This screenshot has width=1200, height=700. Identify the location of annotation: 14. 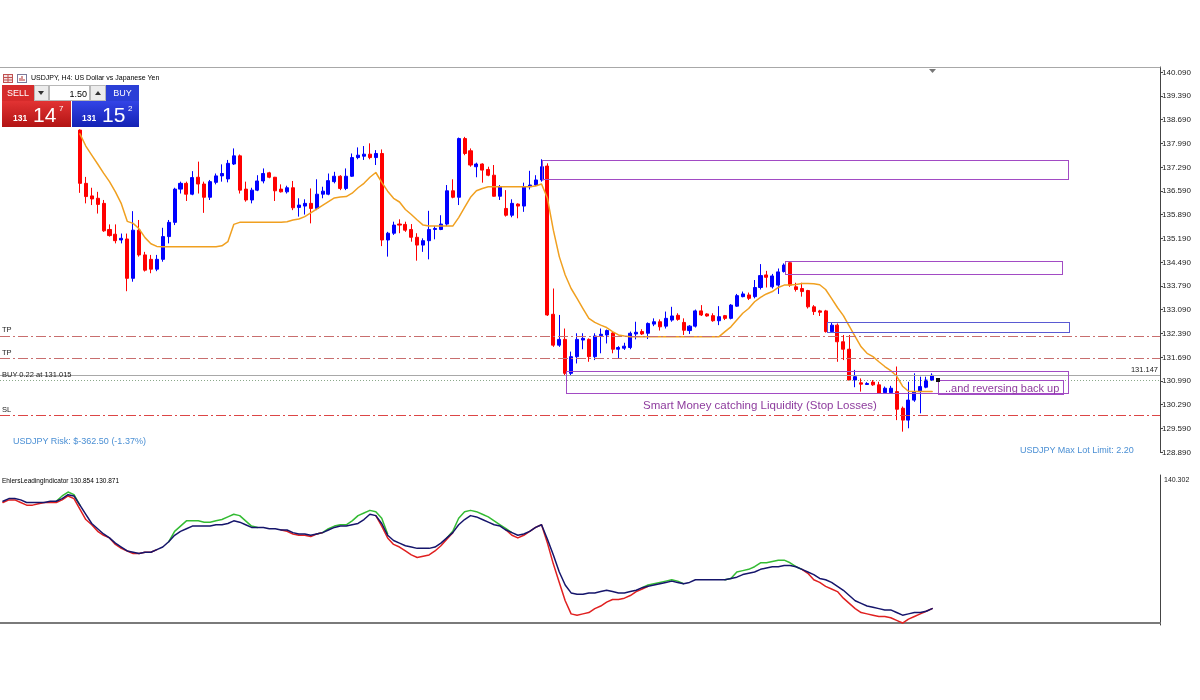
(45, 114).